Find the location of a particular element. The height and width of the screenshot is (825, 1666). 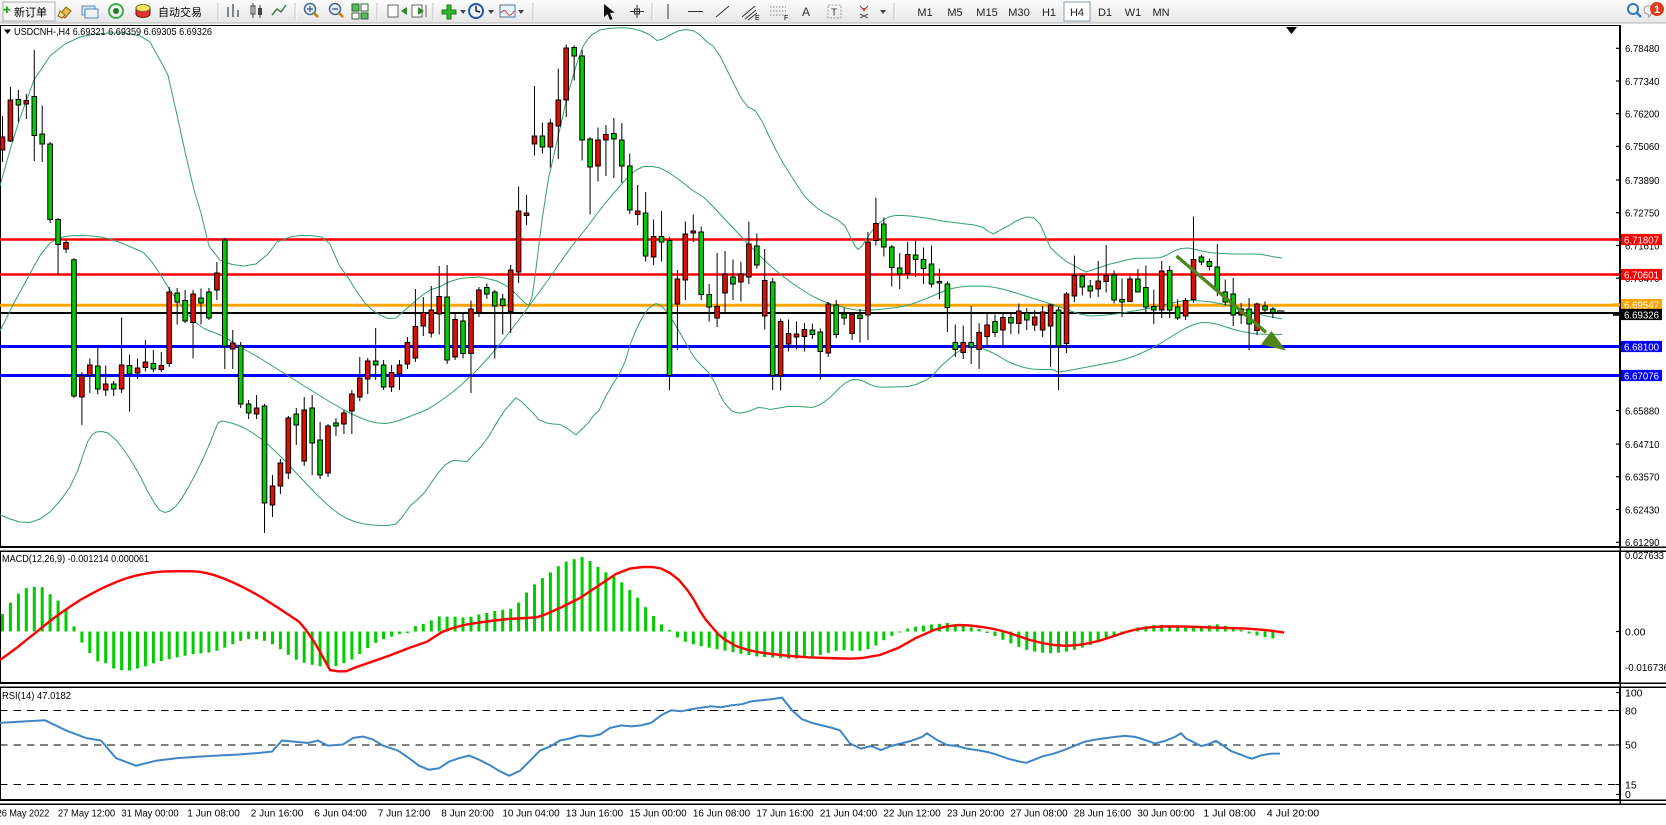

svg-text: 1 Jul 08:00 is located at coordinates (1229, 814).